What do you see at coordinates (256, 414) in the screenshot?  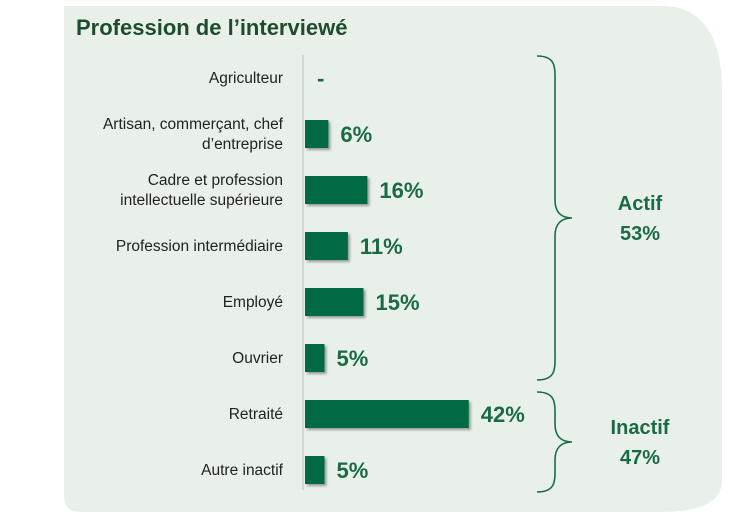 I see `category-label-6: Retraité` at bounding box center [256, 414].